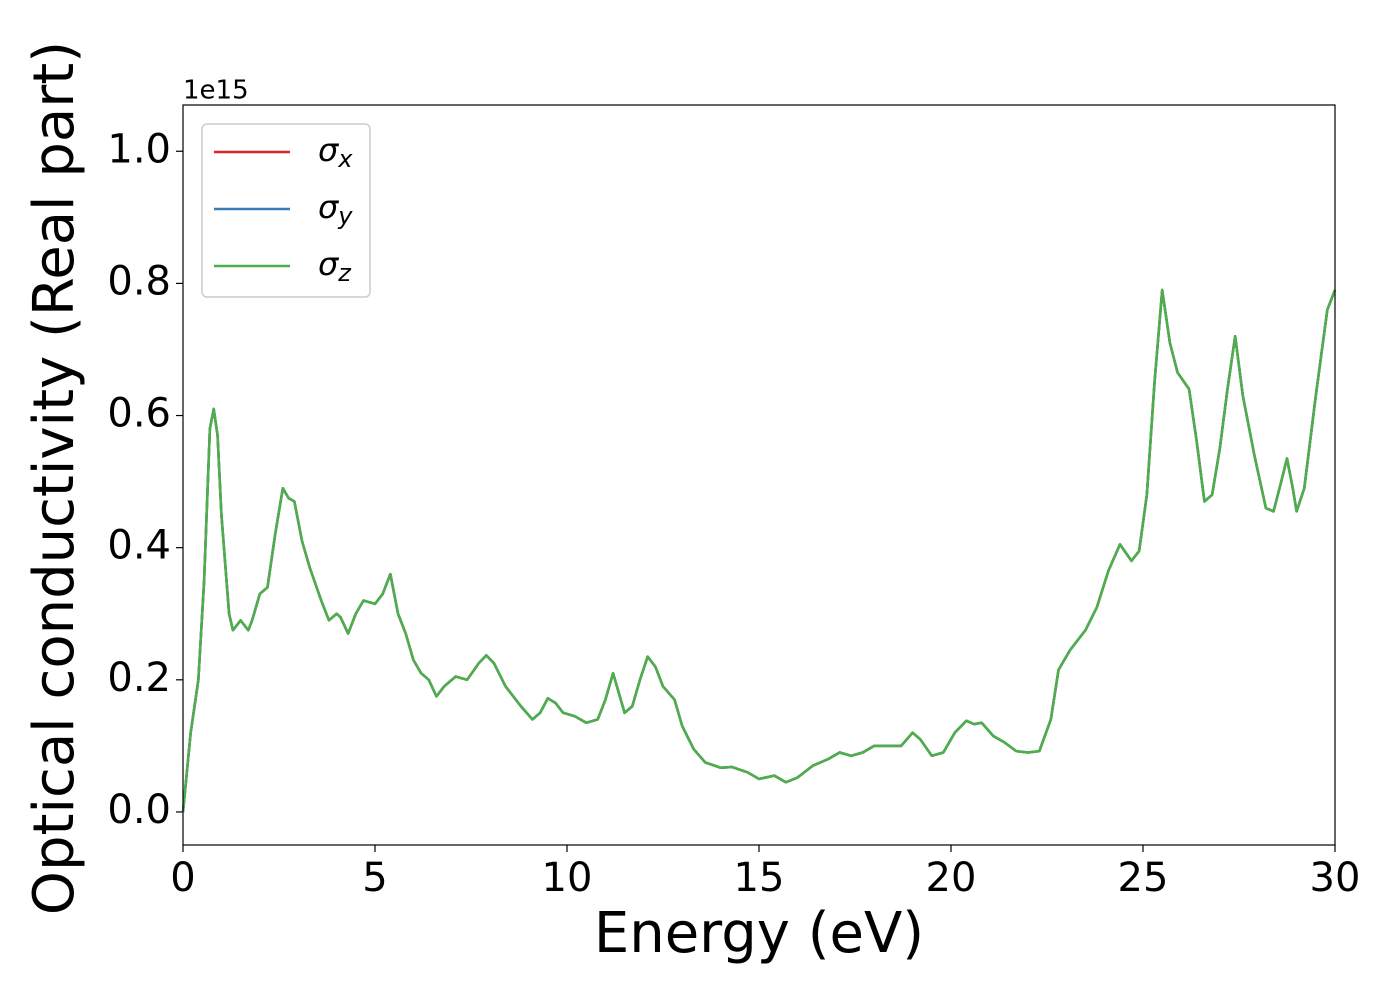  I want to click on x-tick-label: 0, so click(182, 878).